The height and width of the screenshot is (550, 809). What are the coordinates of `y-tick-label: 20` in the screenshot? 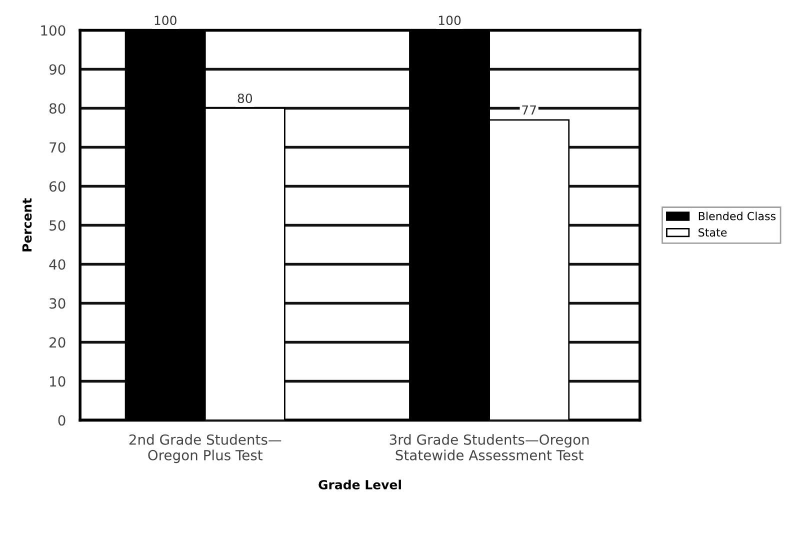 It's located at (58, 342).